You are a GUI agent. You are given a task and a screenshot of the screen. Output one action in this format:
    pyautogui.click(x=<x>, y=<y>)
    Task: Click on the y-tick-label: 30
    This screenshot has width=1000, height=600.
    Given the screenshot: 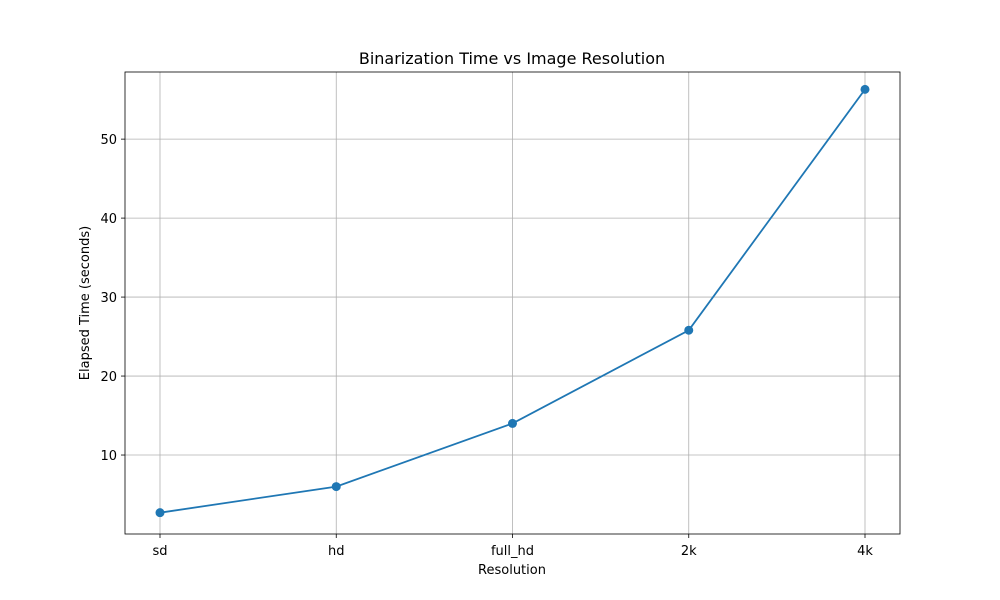 What is the action you would take?
    pyautogui.click(x=108, y=298)
    